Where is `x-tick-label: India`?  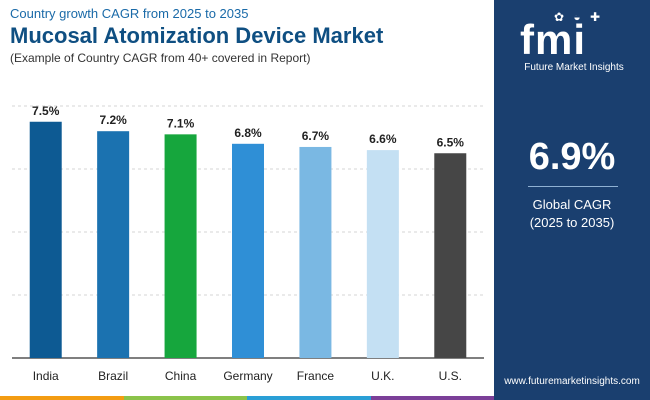
x-tick-label: India is located at coordinates (46, 376).